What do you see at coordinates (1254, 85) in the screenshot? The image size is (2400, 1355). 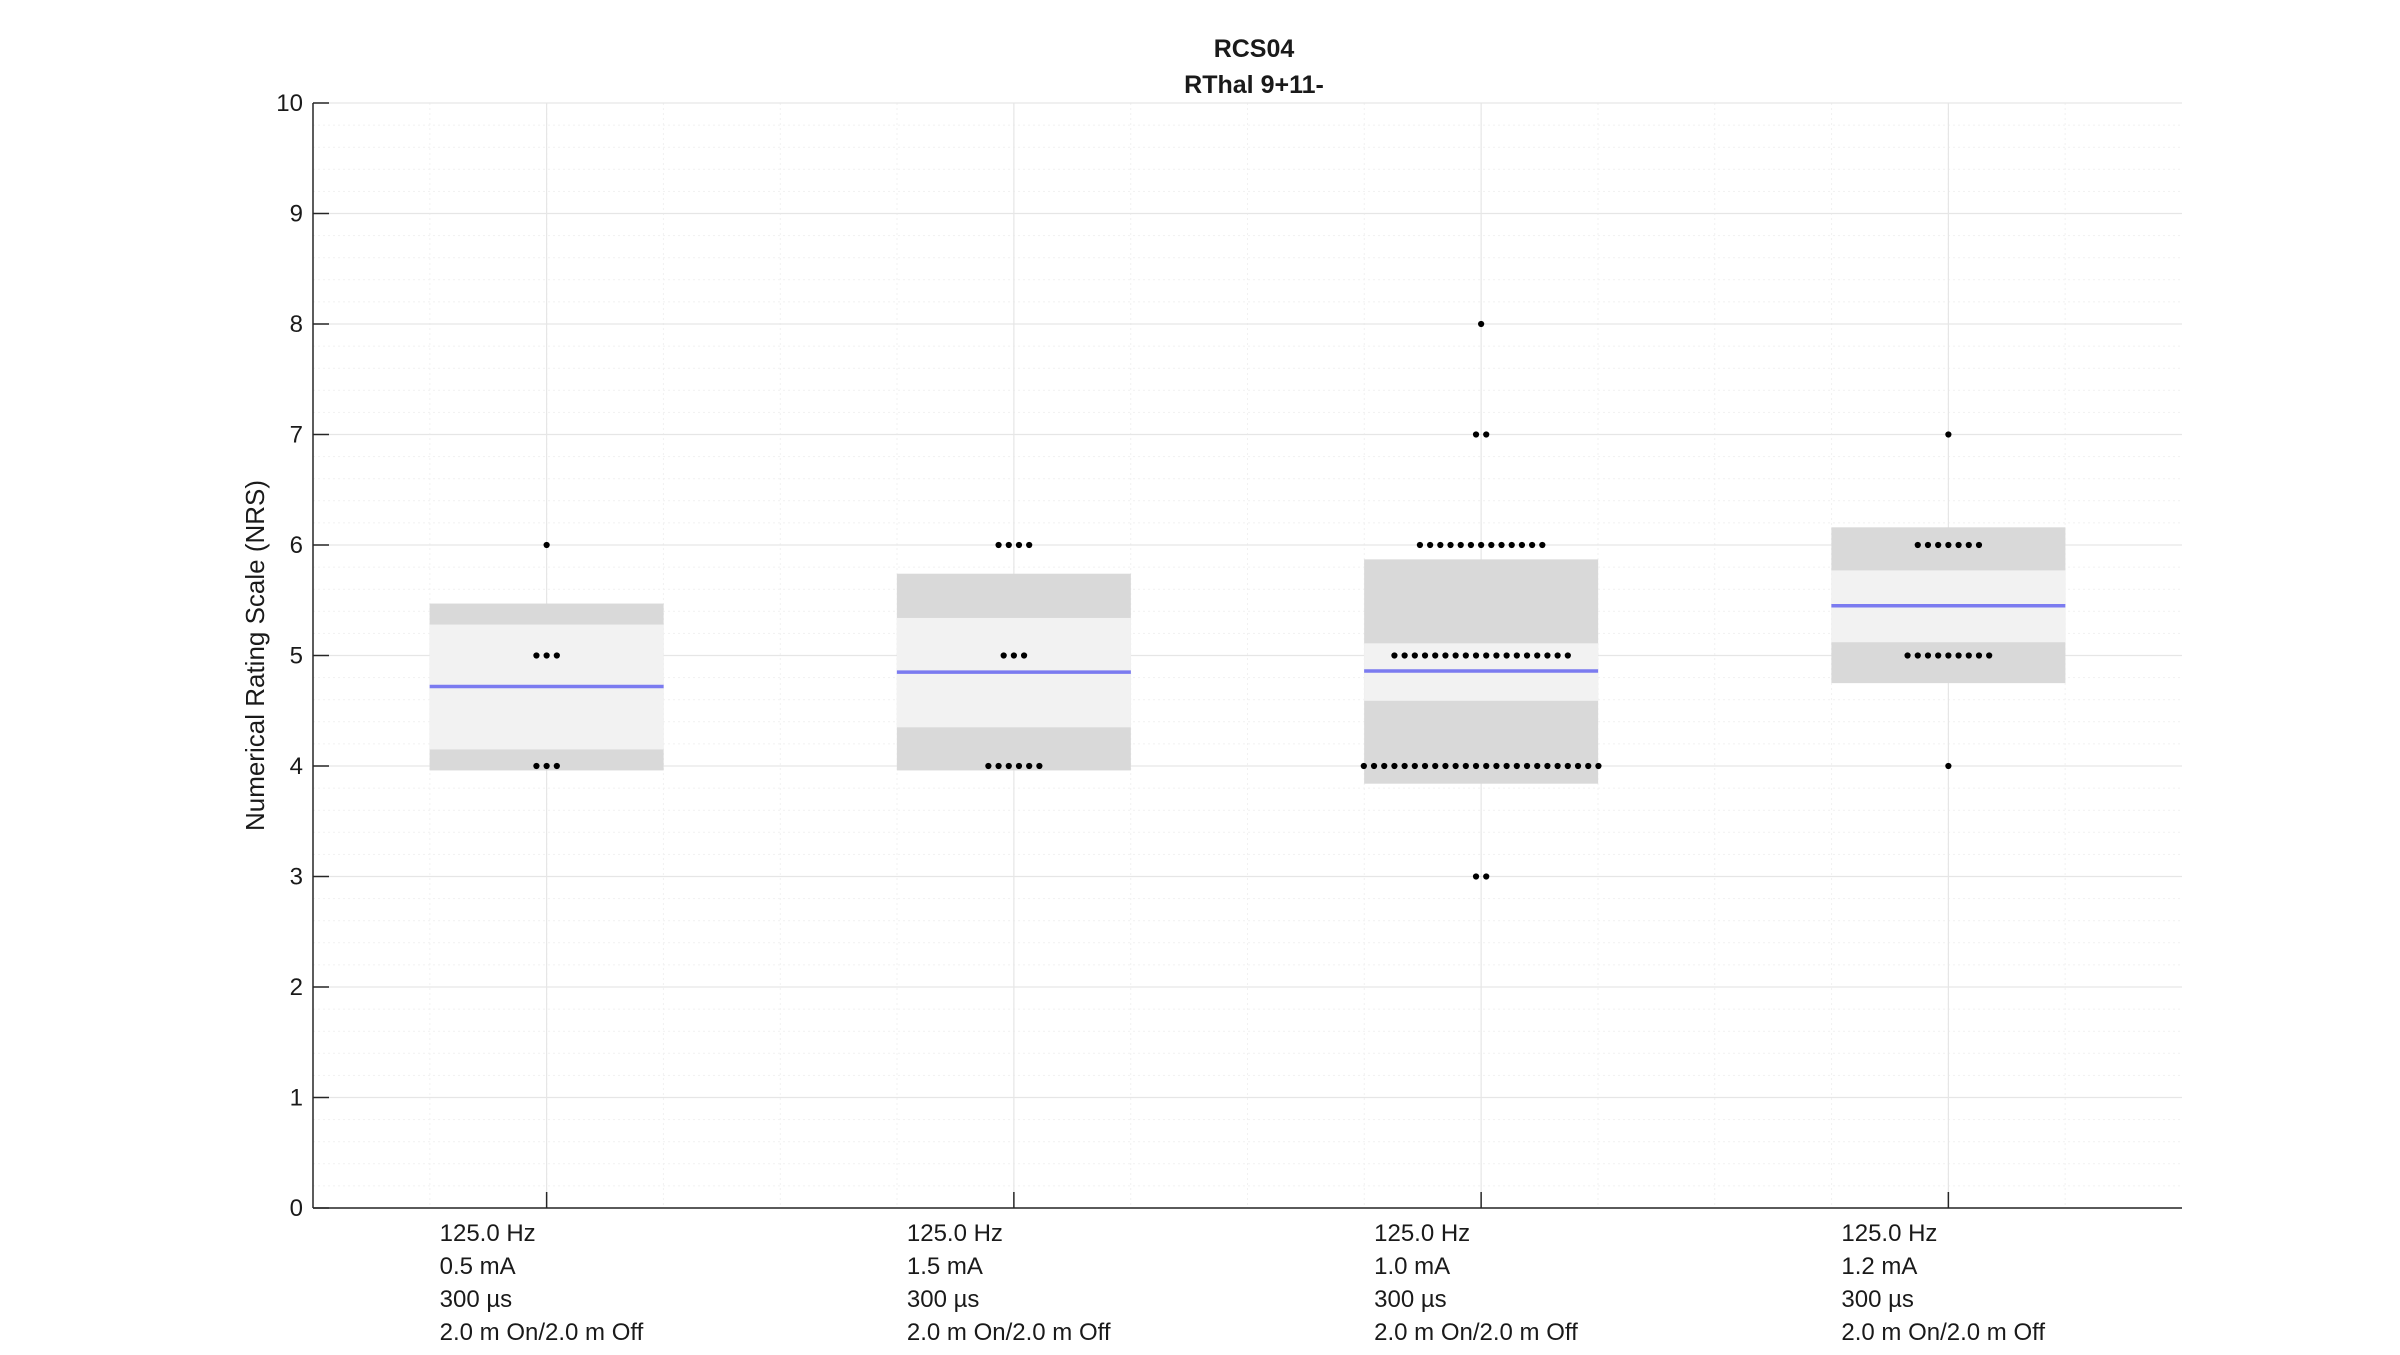 I see `chart-subtitle: RThal 9+11-` at bounding box center [1254, 85].